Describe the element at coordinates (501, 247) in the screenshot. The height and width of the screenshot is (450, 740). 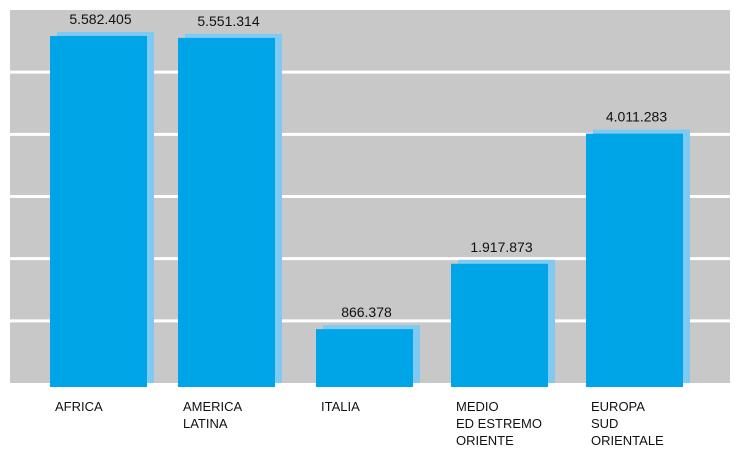
I see `bar-value-label: 1.917.873` at that location.